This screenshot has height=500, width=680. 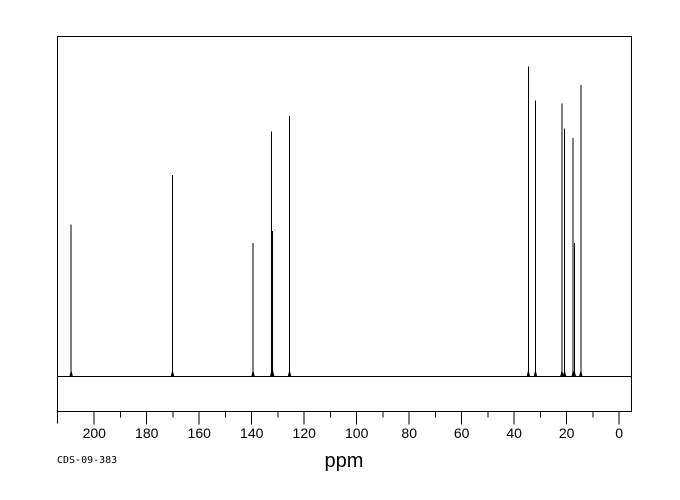 What do you see at coordinates (619, 433) in the screenshot?
I see `x-axis-tick-label: 0` at bounding box center [619, 433].